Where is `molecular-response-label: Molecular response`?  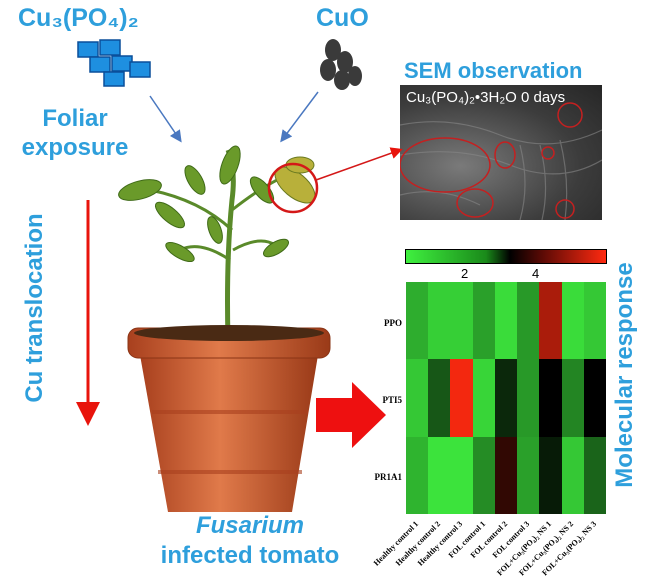 molecular-response-label: Molecular response is located at coordinates (625, 375).